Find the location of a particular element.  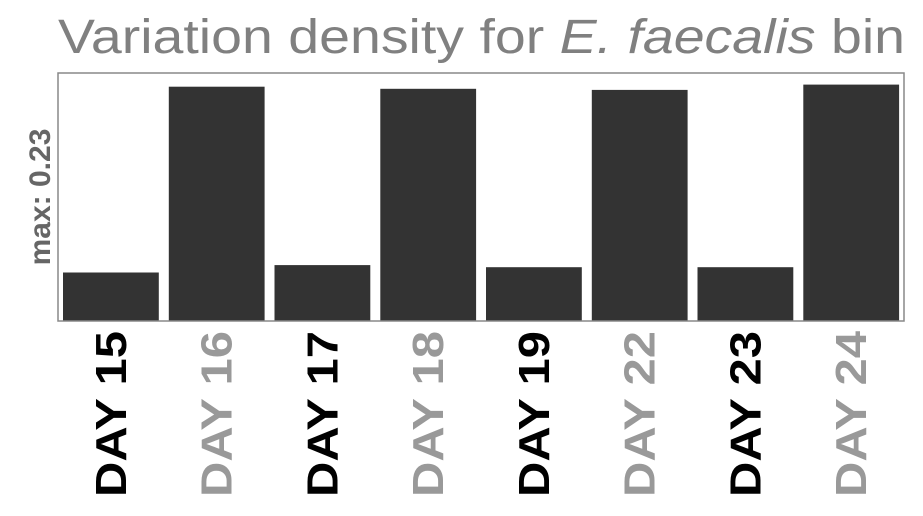

x-tick-label: DAY 15 is located at coordinates (111, 414).